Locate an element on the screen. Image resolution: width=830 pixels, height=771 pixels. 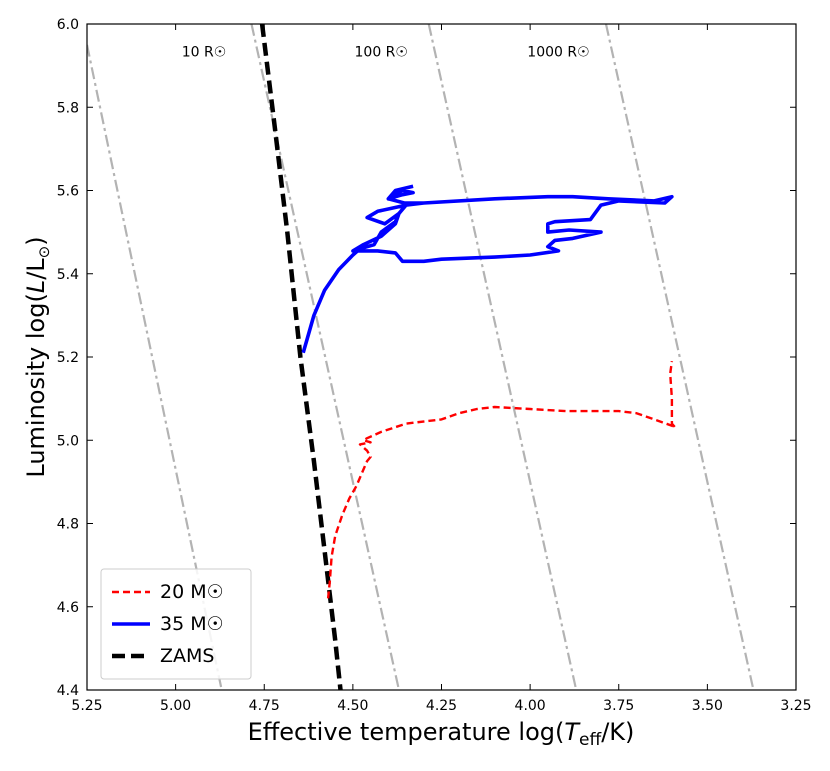
legend-box is located at coordinates (176, 624).